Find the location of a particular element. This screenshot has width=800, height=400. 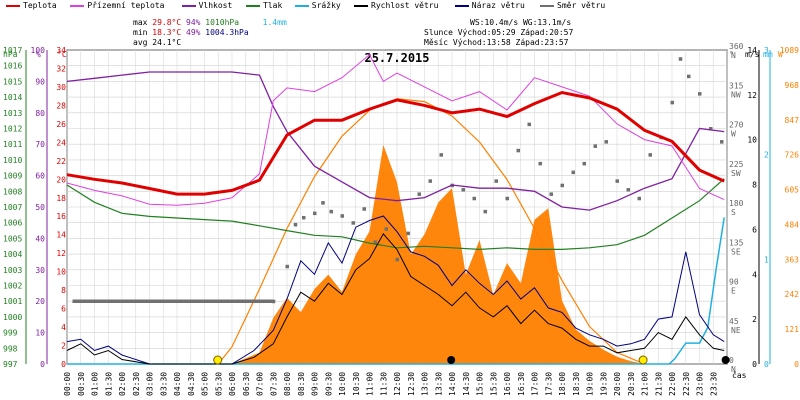

moon-marker is located at coordinates (451, 360).